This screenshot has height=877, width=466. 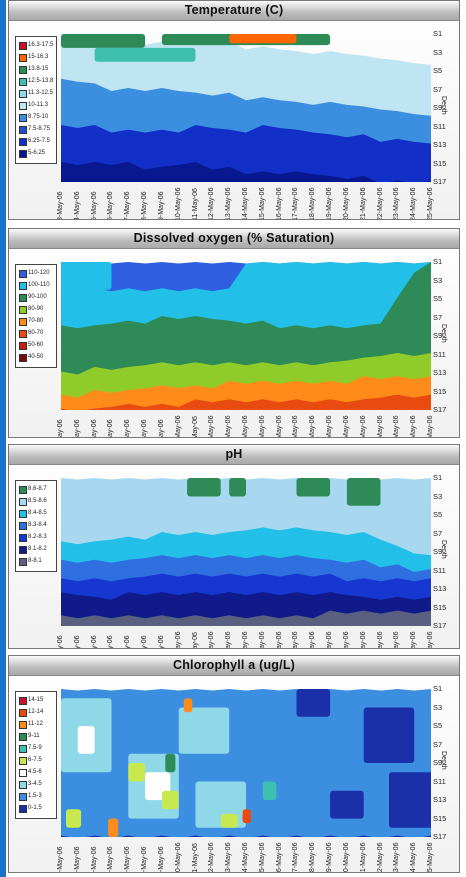 I want to click on heatmap-plot-area, so click(x=246, y=763).